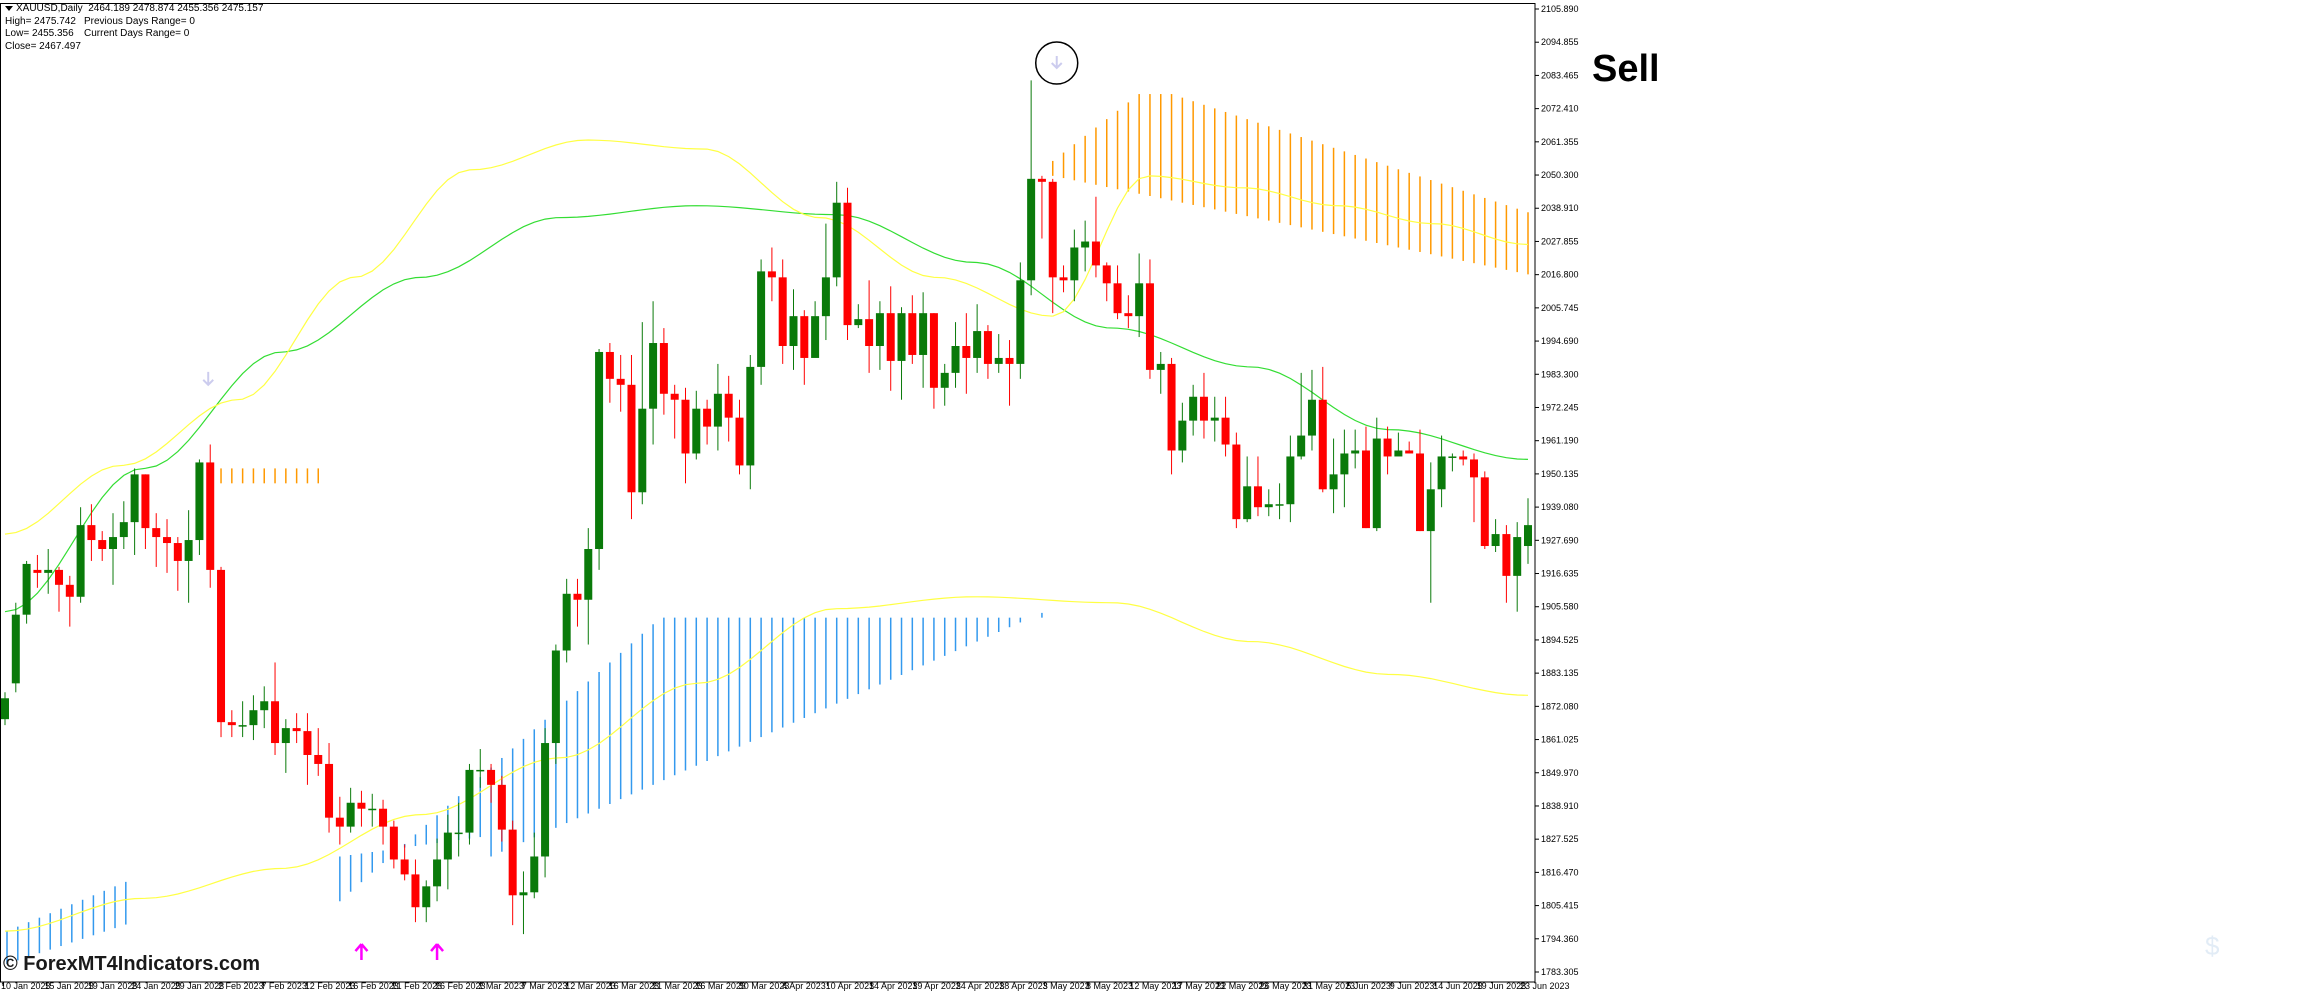  What do you see at coordinates (156, 986) in the screenshot?
I see `x-tick-label: 24 Jan 2023` at bounding box center [156, 986].